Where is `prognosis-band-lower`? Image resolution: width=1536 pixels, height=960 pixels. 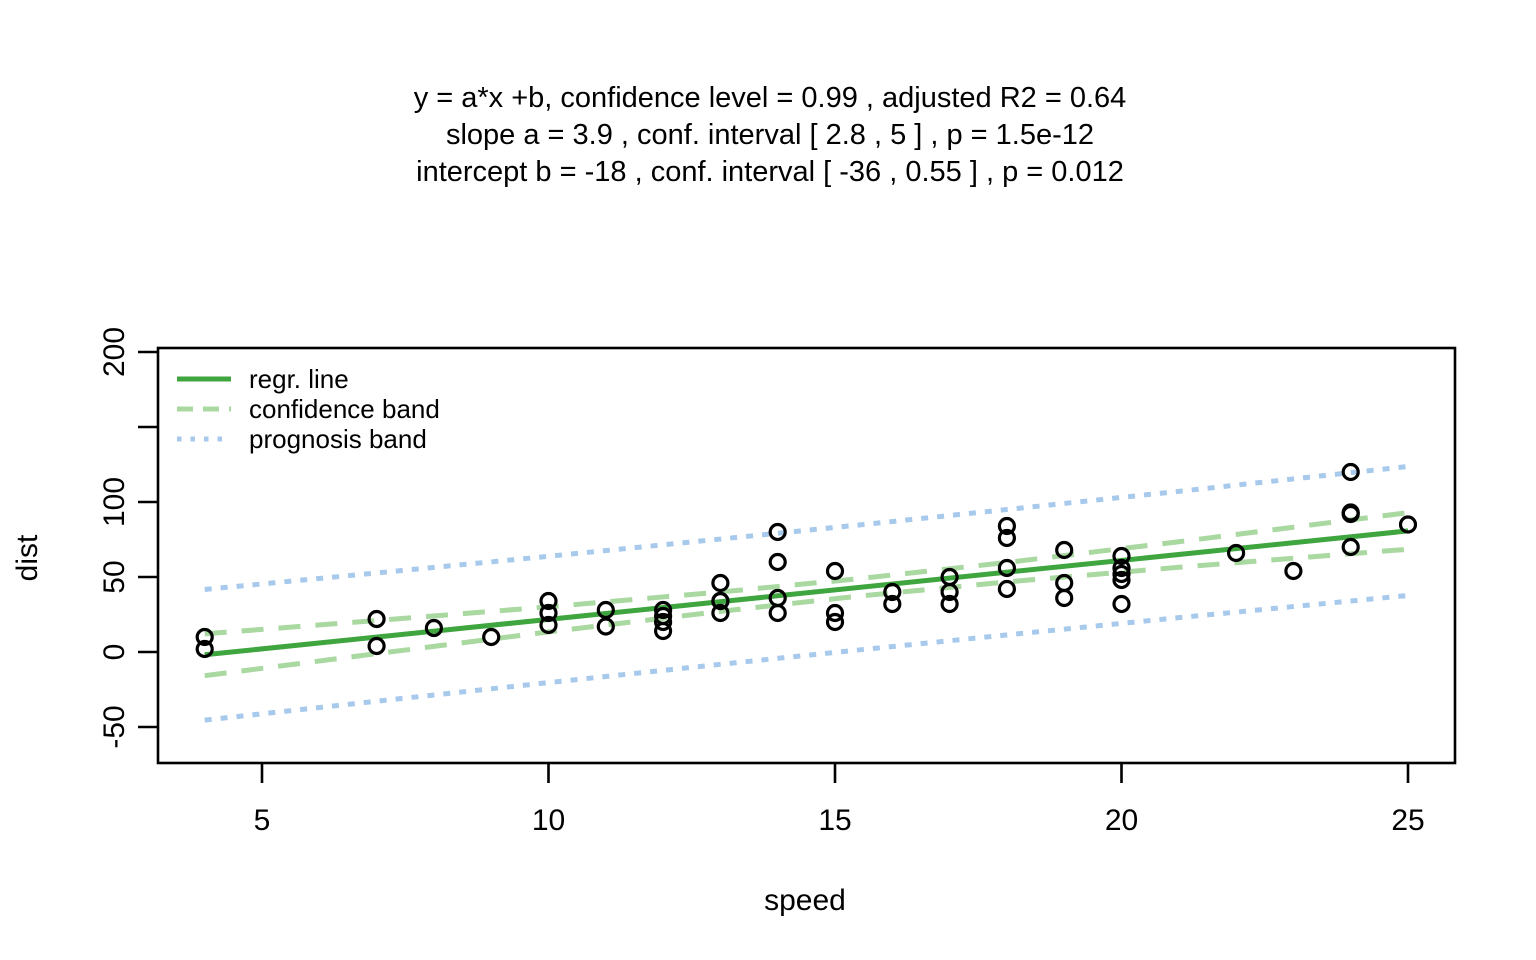 prognosis-band-lower is located at coordinates (806, 657).